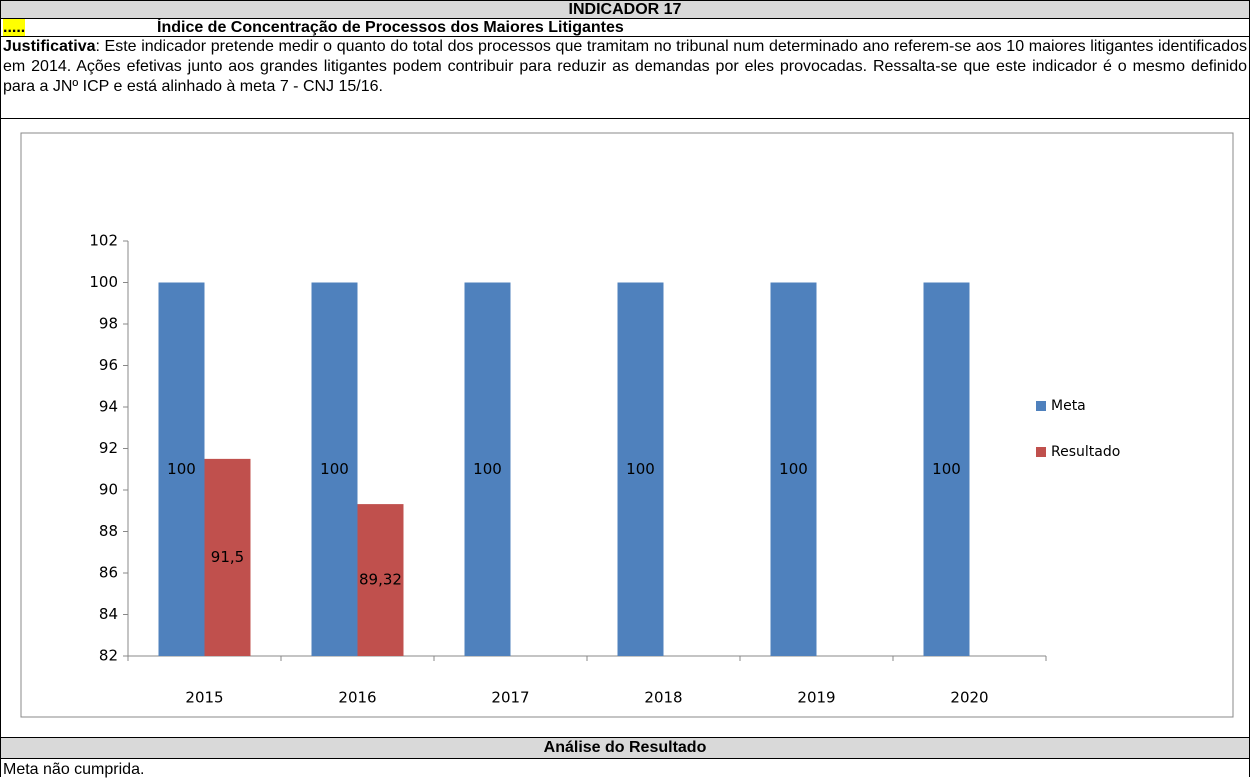 The image size is (1250, 780). Describe the element at coordinates (103, 241) in the screenshot. I see `y-tick-label: 102` at that location.